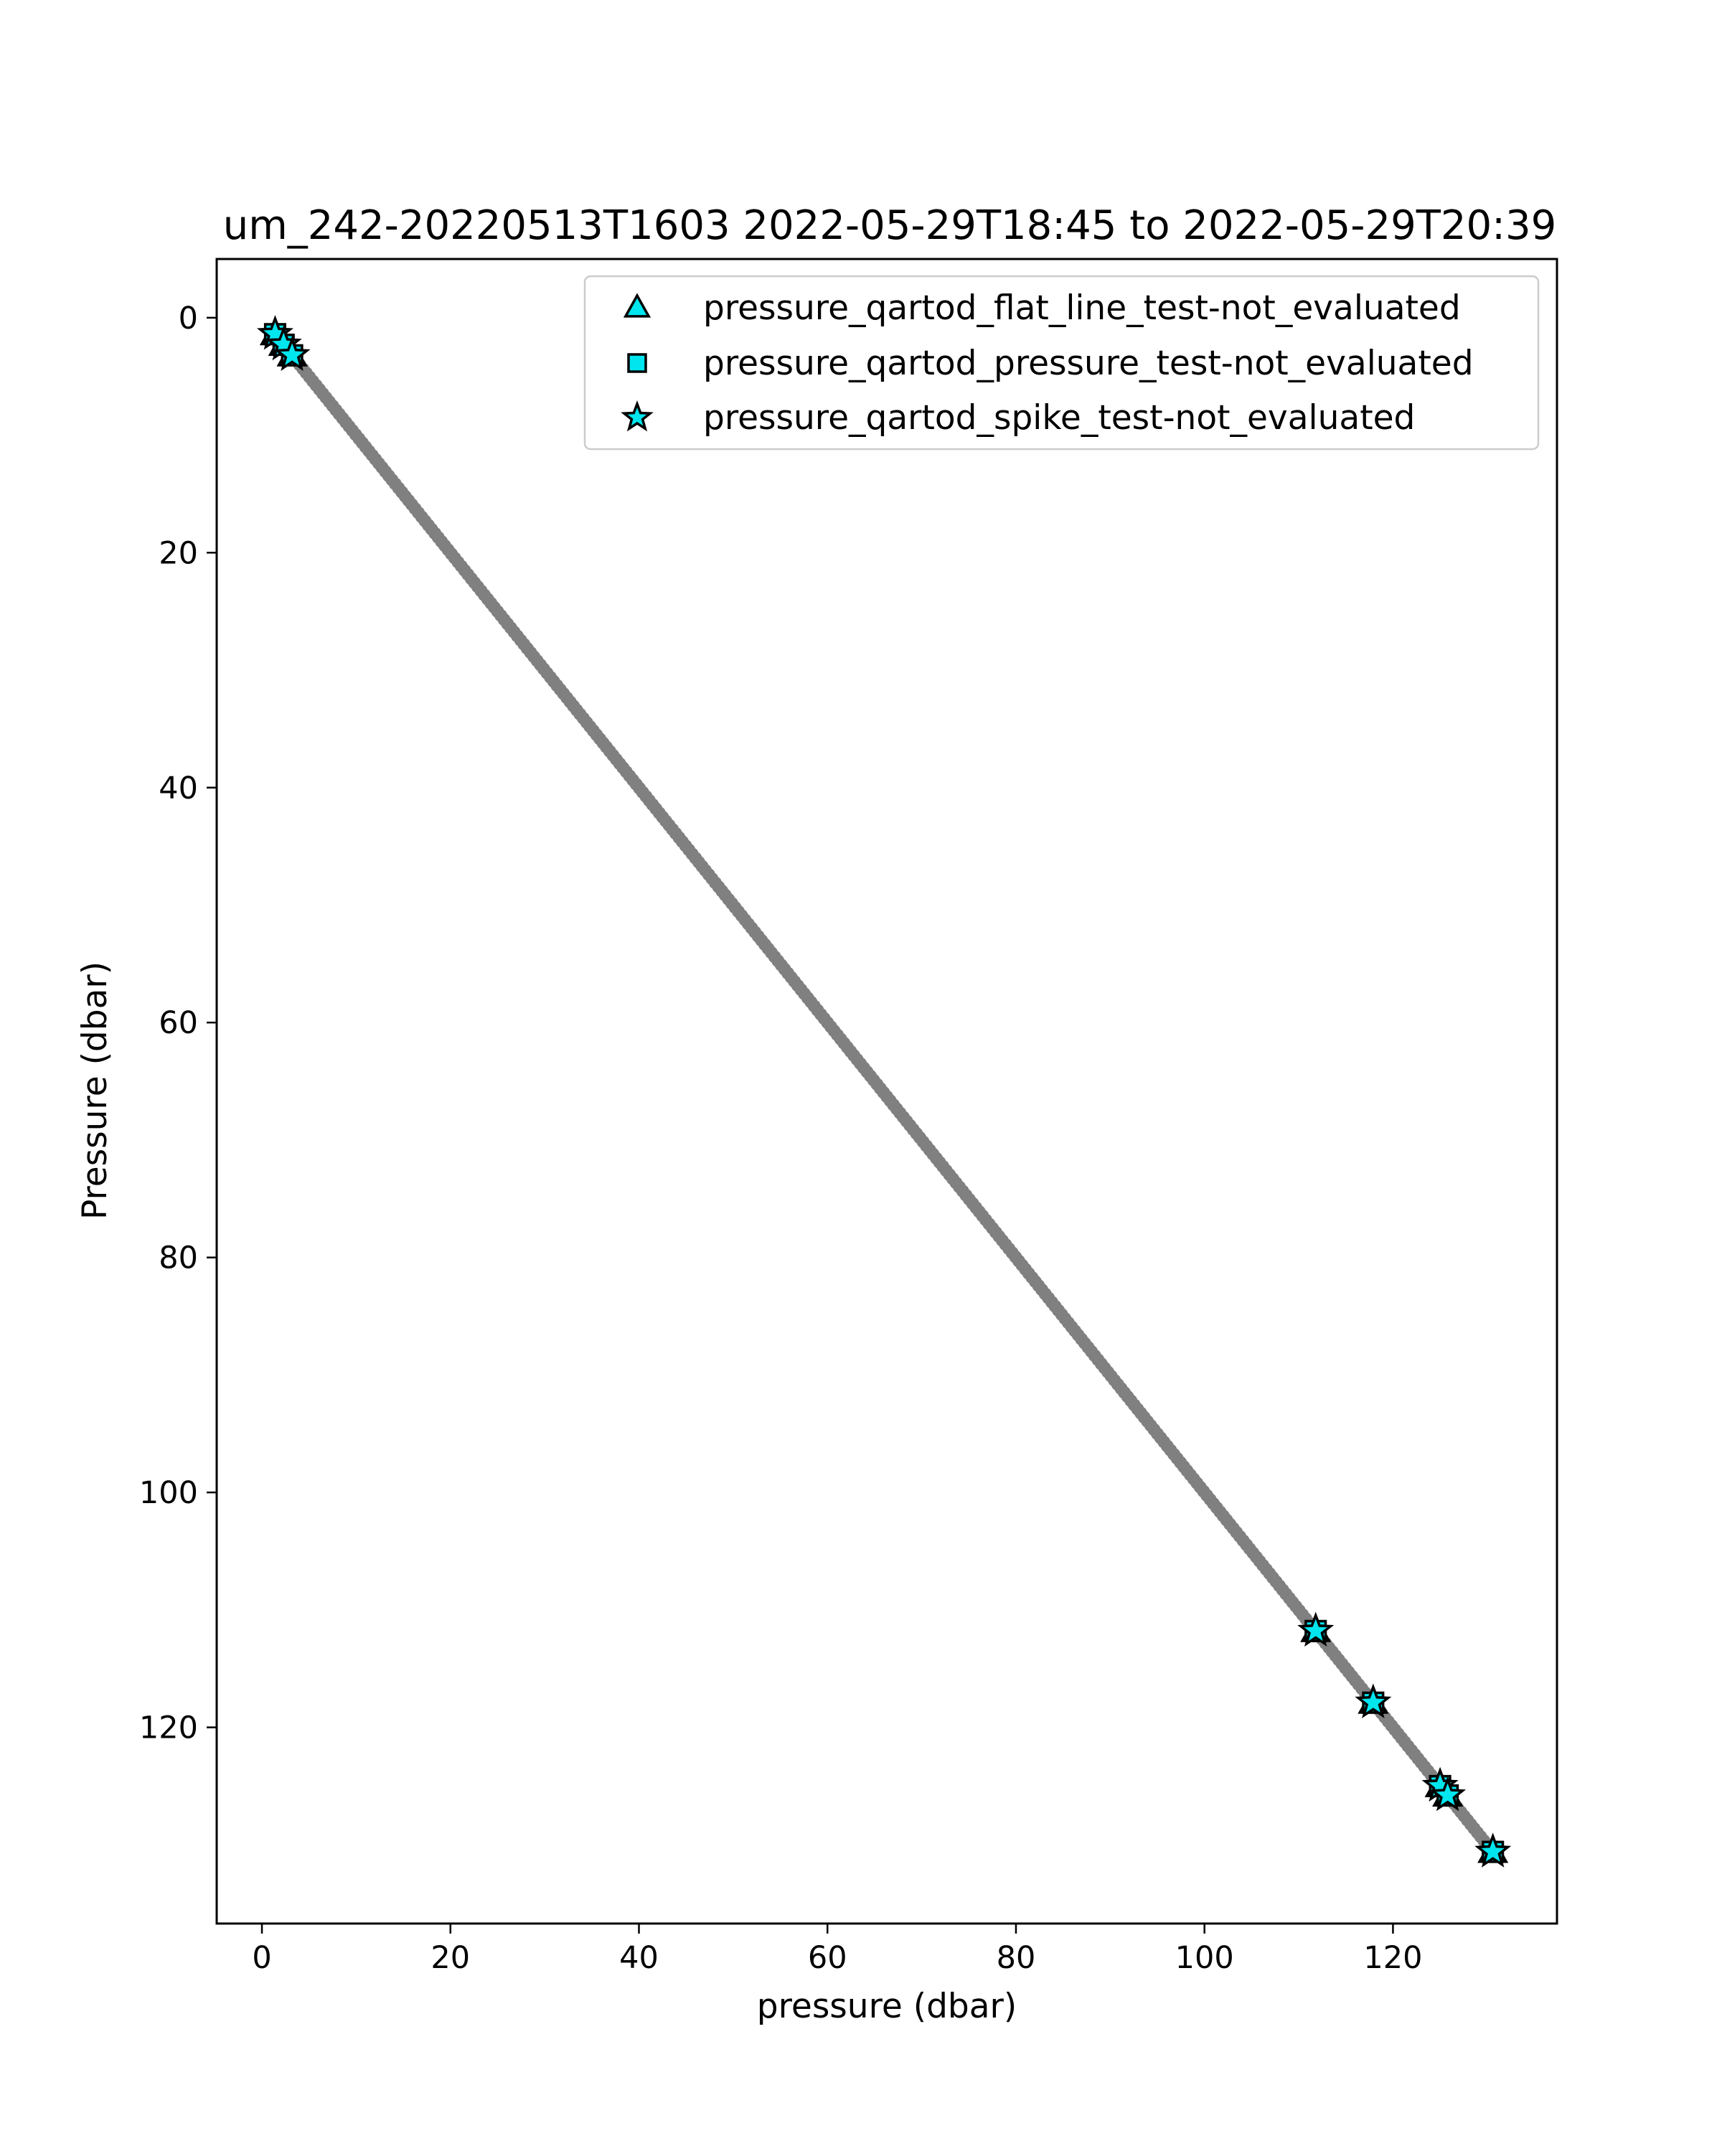  I want to click on y-tick-label: 40, so click(179, 789).